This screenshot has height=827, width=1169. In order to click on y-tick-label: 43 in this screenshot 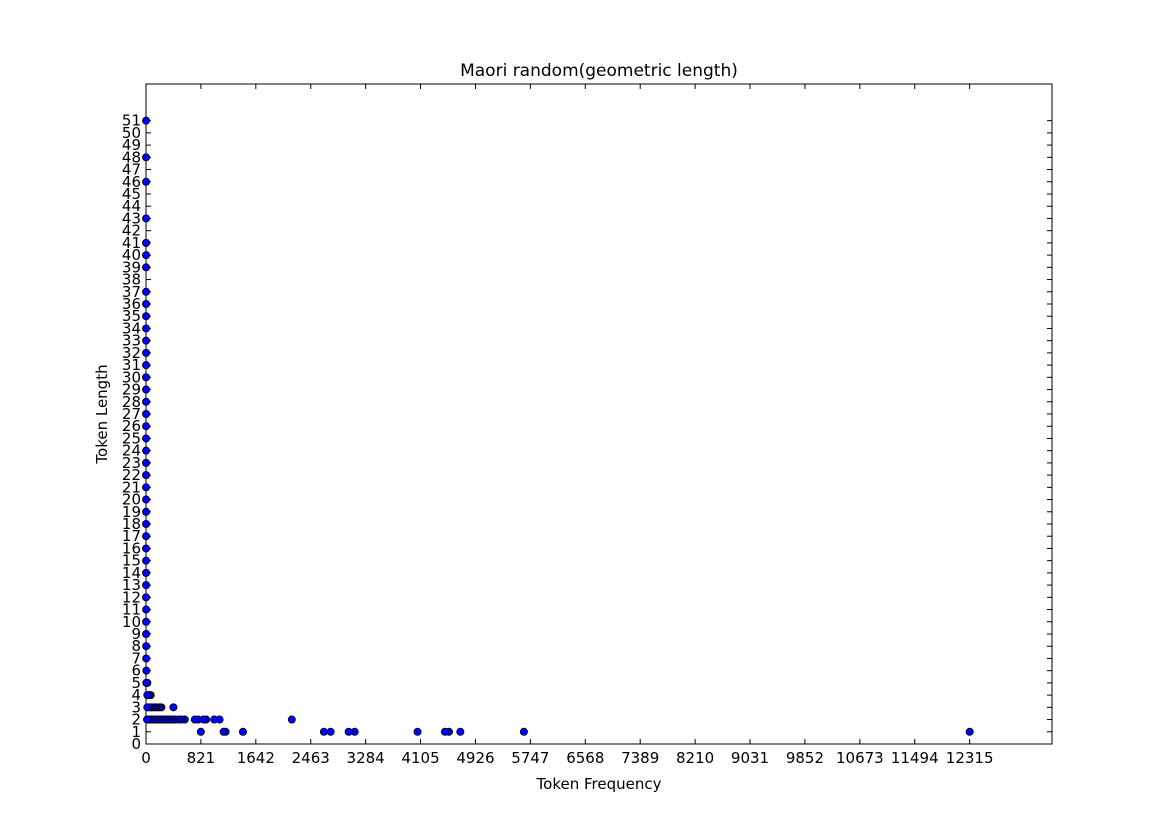, I will do `click(131, 218)`.